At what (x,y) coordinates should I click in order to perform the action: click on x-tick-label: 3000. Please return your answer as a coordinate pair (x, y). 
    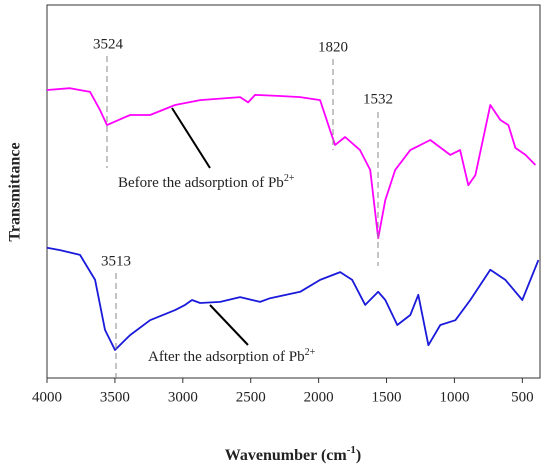
    Looking at the image, I should click on (183, 397).